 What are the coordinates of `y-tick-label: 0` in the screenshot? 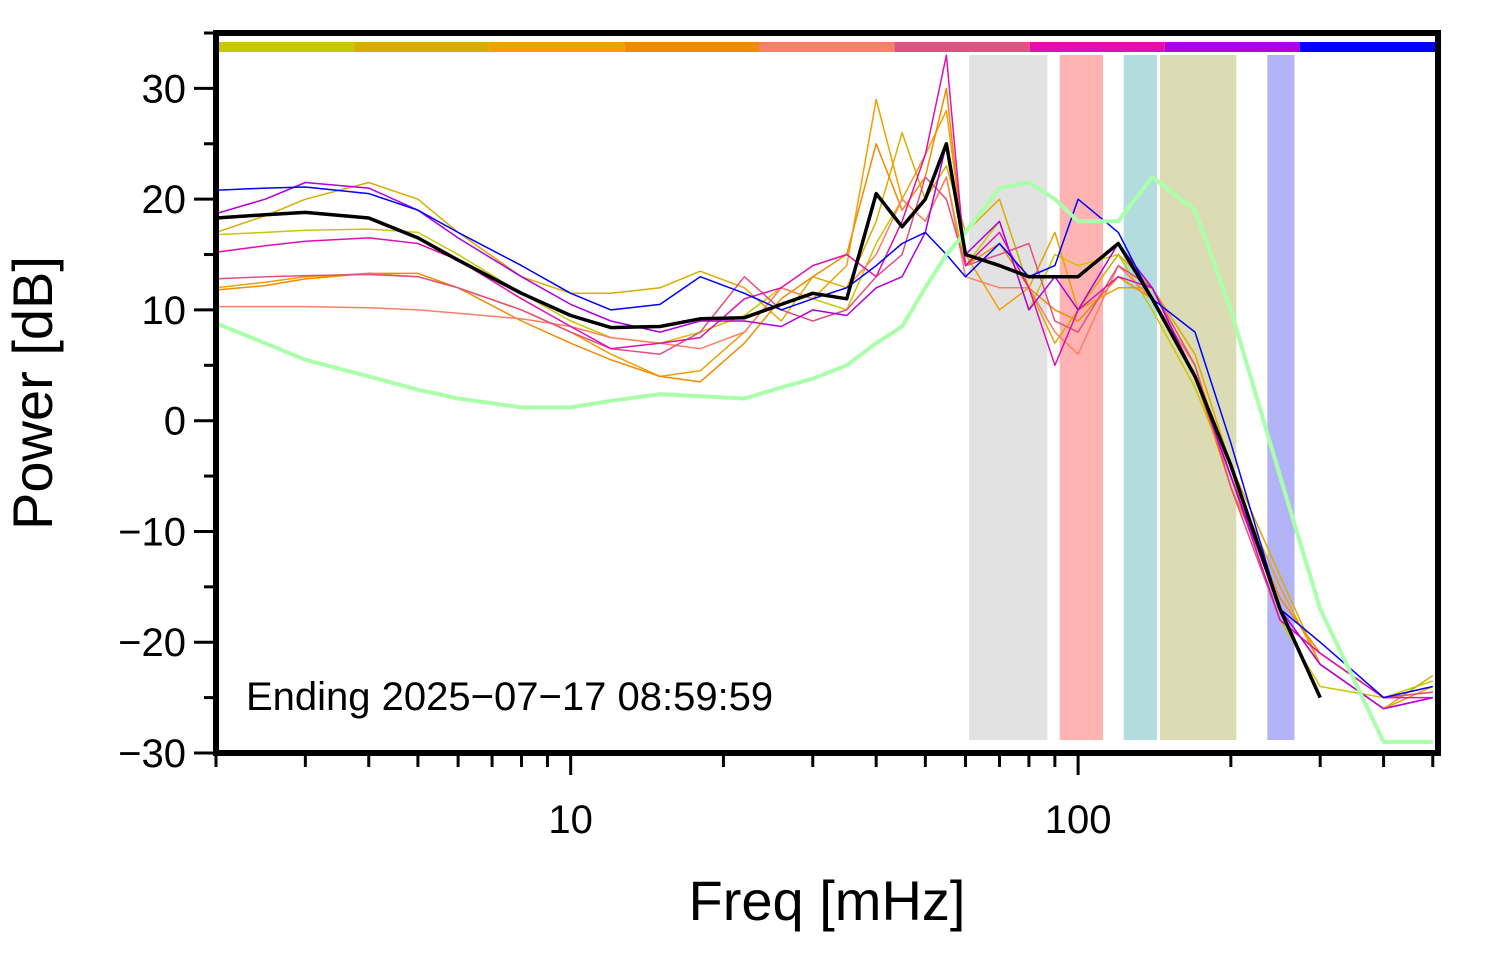 It's located at (175, 422).